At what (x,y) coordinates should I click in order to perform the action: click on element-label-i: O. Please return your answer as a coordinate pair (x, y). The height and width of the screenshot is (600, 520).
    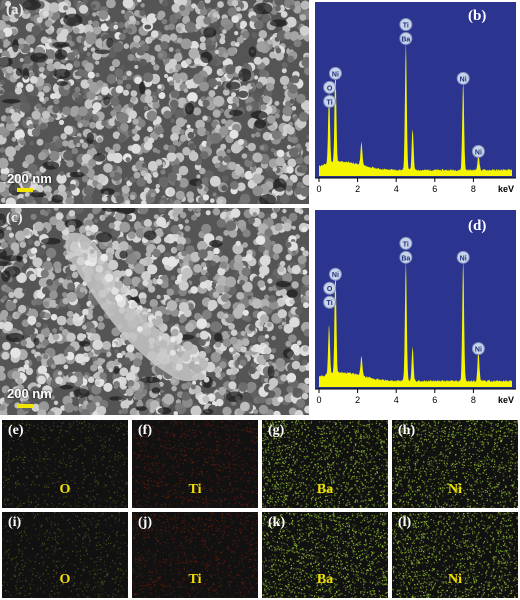
    Looking at the image, I should click on (65, 579).